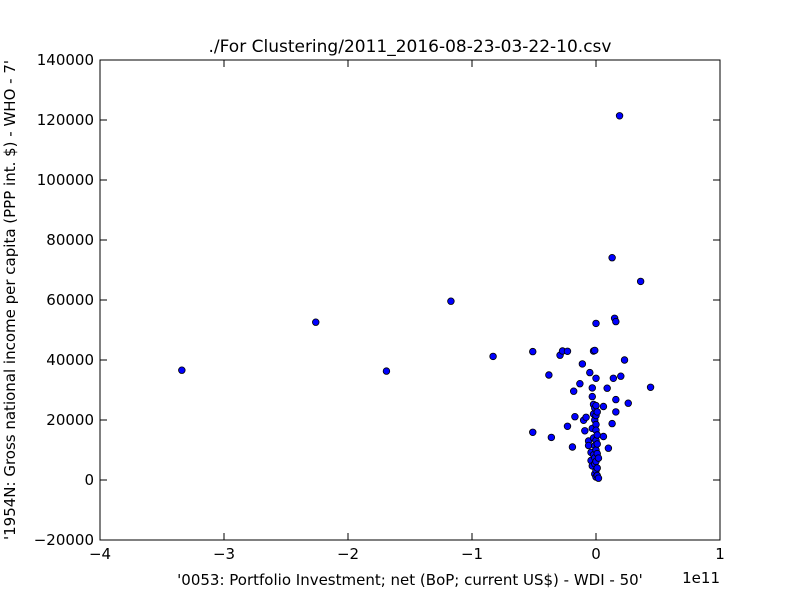 The image size is (800, 604). Describe the element at coordinates (70, 360) in the screenshot. I see `y-tick-label: 40000` at that location.